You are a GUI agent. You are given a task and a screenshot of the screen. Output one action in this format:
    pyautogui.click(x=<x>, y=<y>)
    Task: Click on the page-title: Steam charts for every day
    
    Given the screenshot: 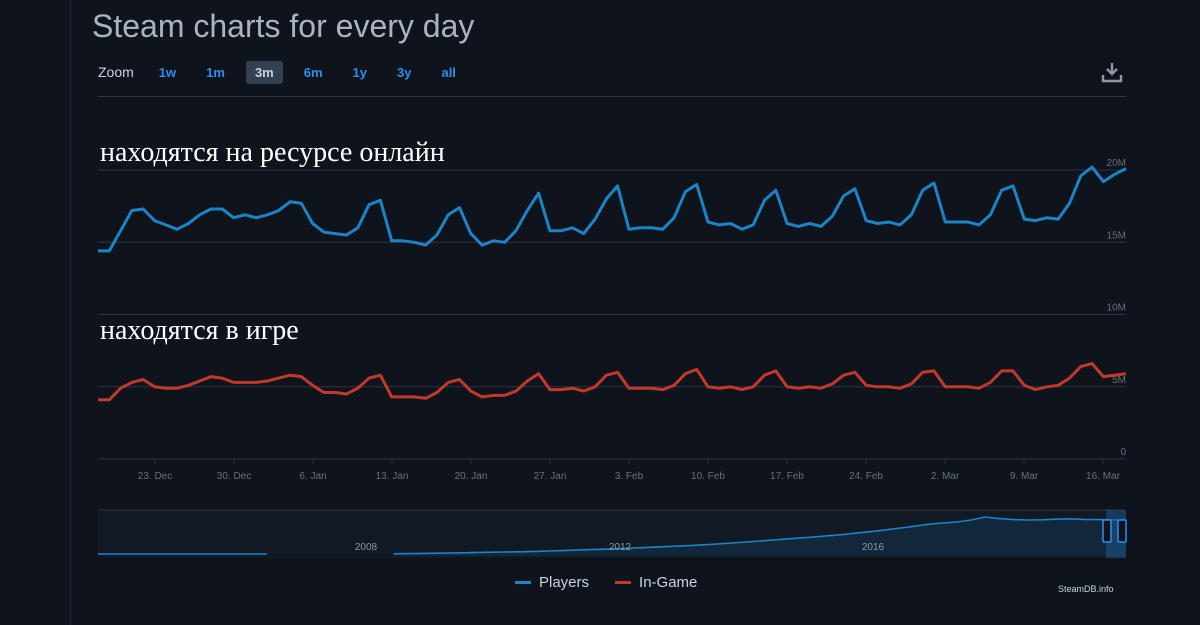 What is the action you would take?
    pyautogui.click(x=283, y=26)
    